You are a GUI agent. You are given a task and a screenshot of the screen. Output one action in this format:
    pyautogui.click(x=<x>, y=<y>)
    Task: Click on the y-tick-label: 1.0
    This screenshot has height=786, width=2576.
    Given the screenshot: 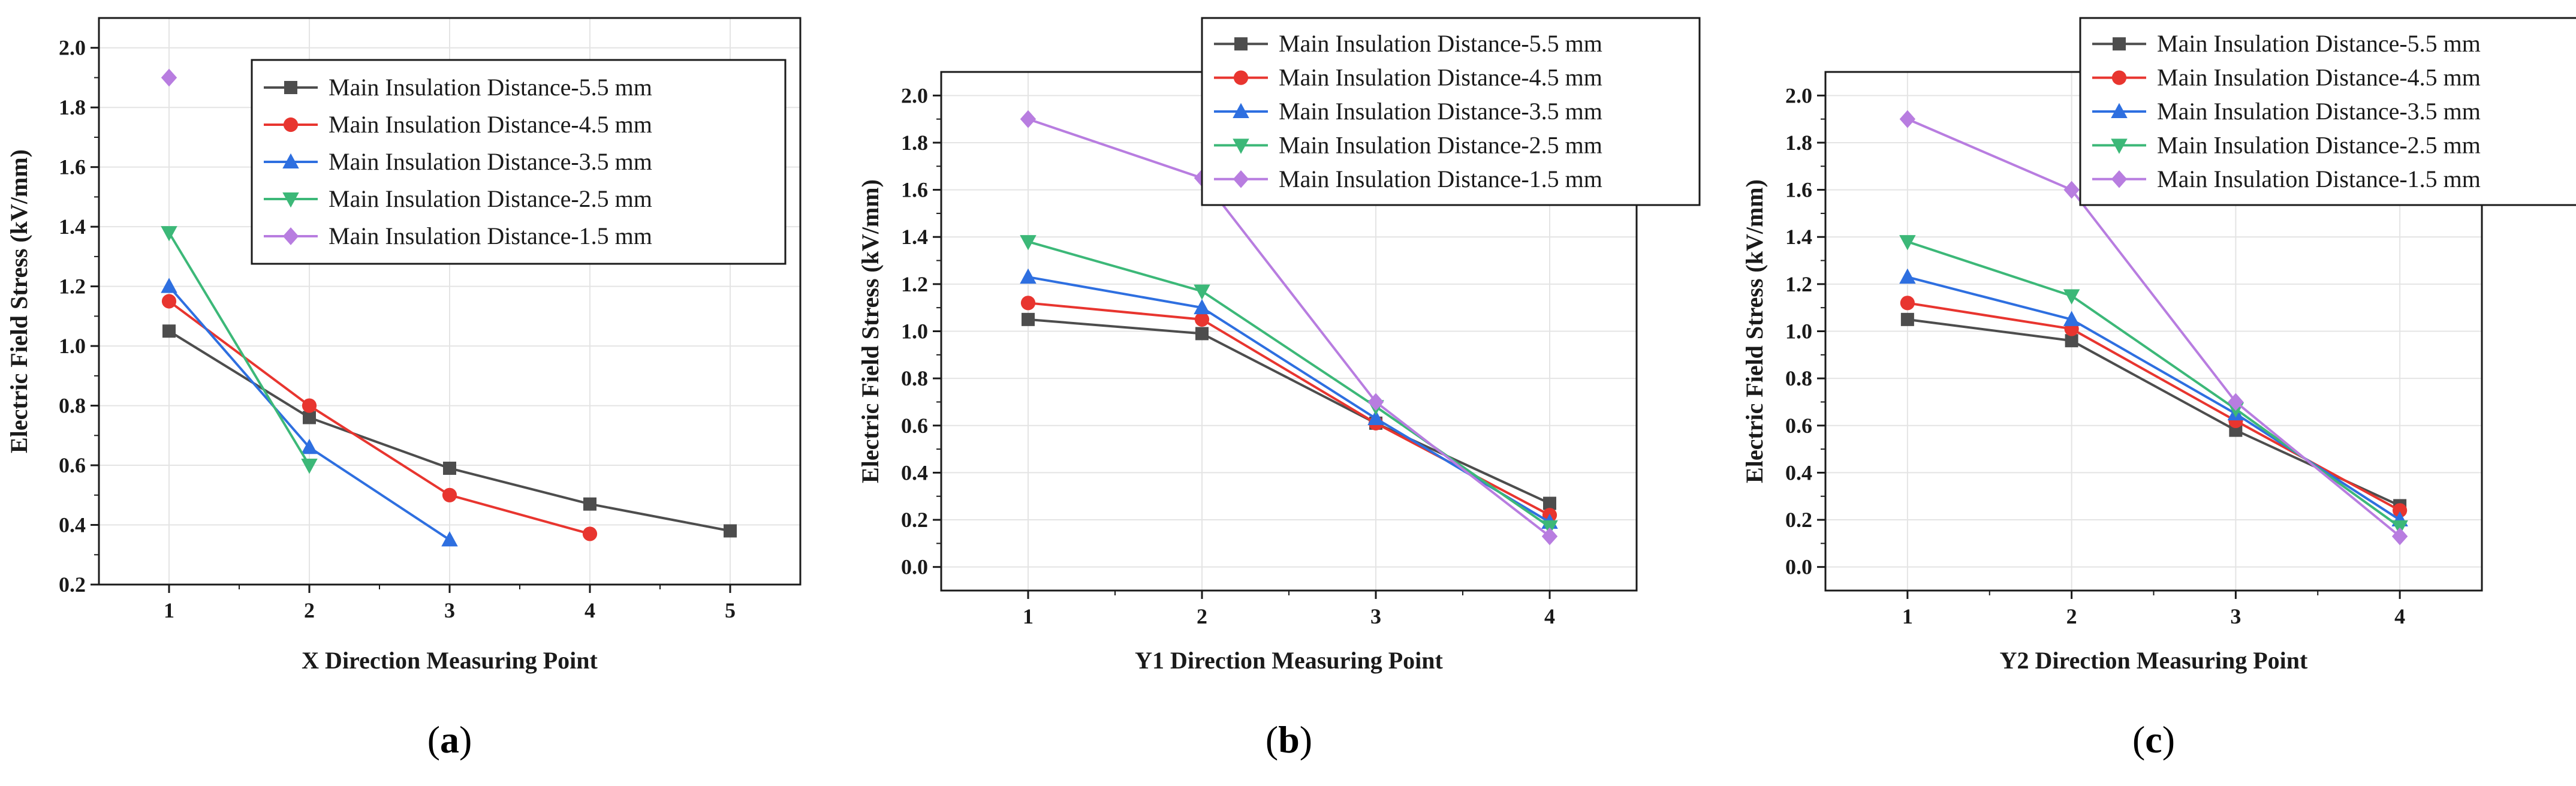 What is the action you would take?
    pyautogui.click(x=914, y=332)
    